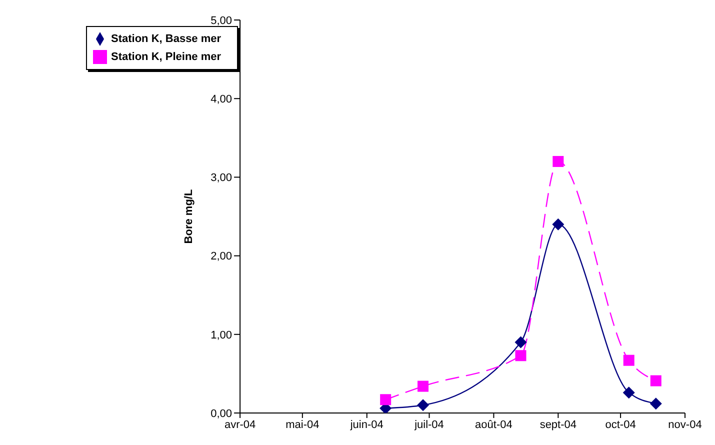  I want to click on x-tick-label: sept-04, so click(558, 424).